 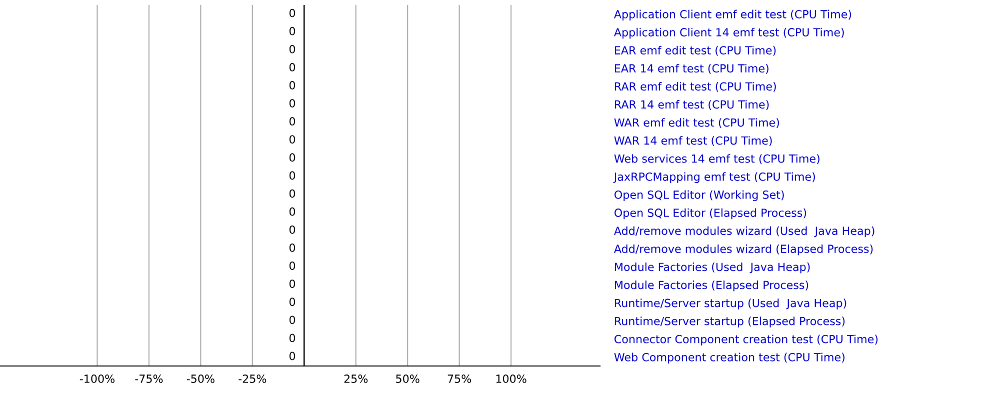 I want to click on y-tick-label: EAR emf edit test (CPU Time), so click(x=695, y=51).